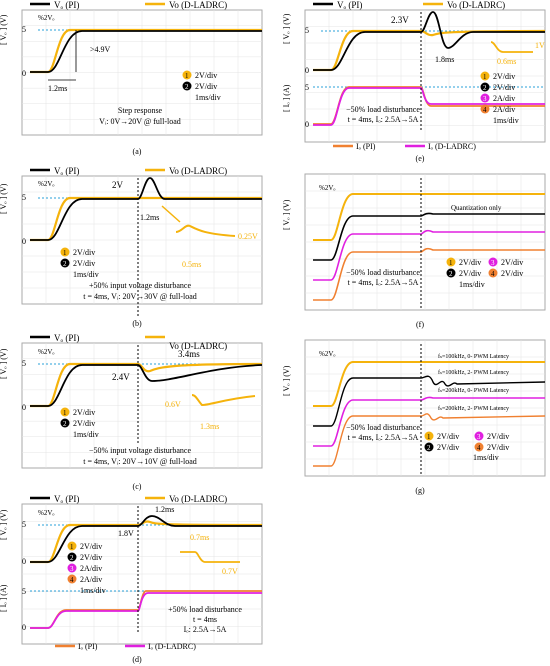 This screenshot has height=666, width=550. I want to click on legend-iladrc: Iₒ (D-LADRC), so click(452, 146).